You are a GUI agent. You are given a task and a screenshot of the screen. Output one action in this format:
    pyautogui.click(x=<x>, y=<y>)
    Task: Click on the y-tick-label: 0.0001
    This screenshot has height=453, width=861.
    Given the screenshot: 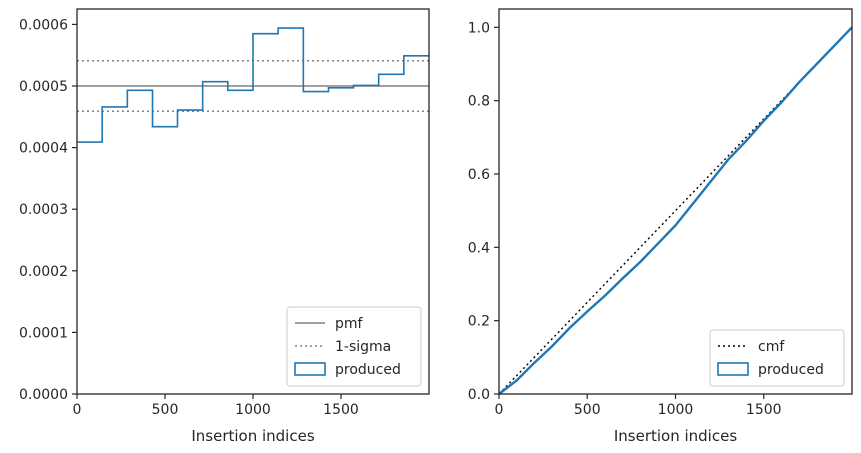 What is the action you would take?
    pyautogui.click(x=43, y=333)
    